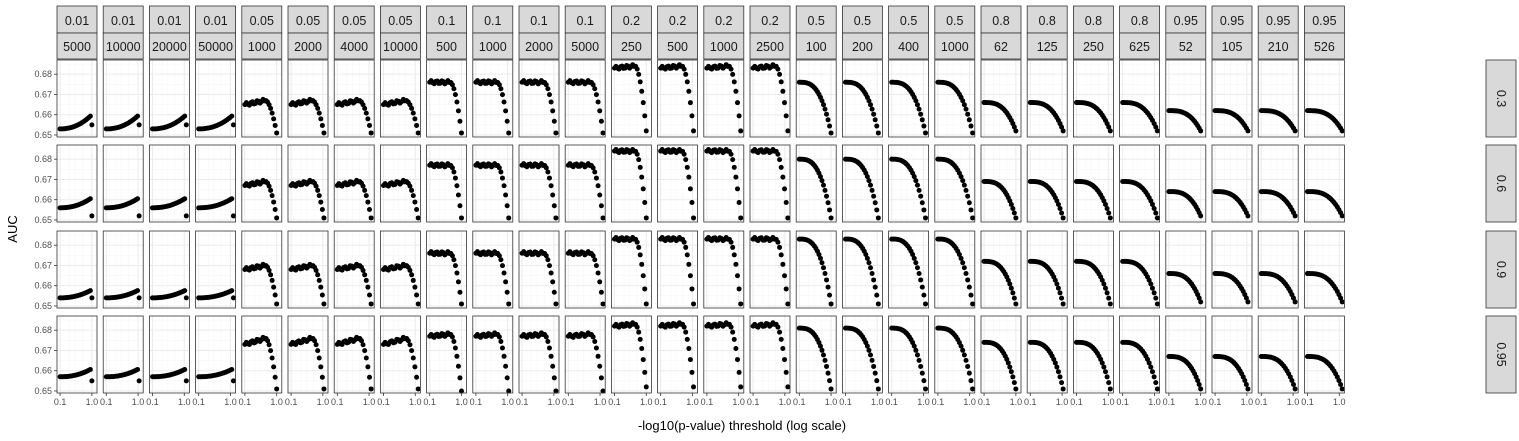  Describe the element at coordinates (538, 21) in the screenshot. I see `strip-top-label: 0.1` at that location.